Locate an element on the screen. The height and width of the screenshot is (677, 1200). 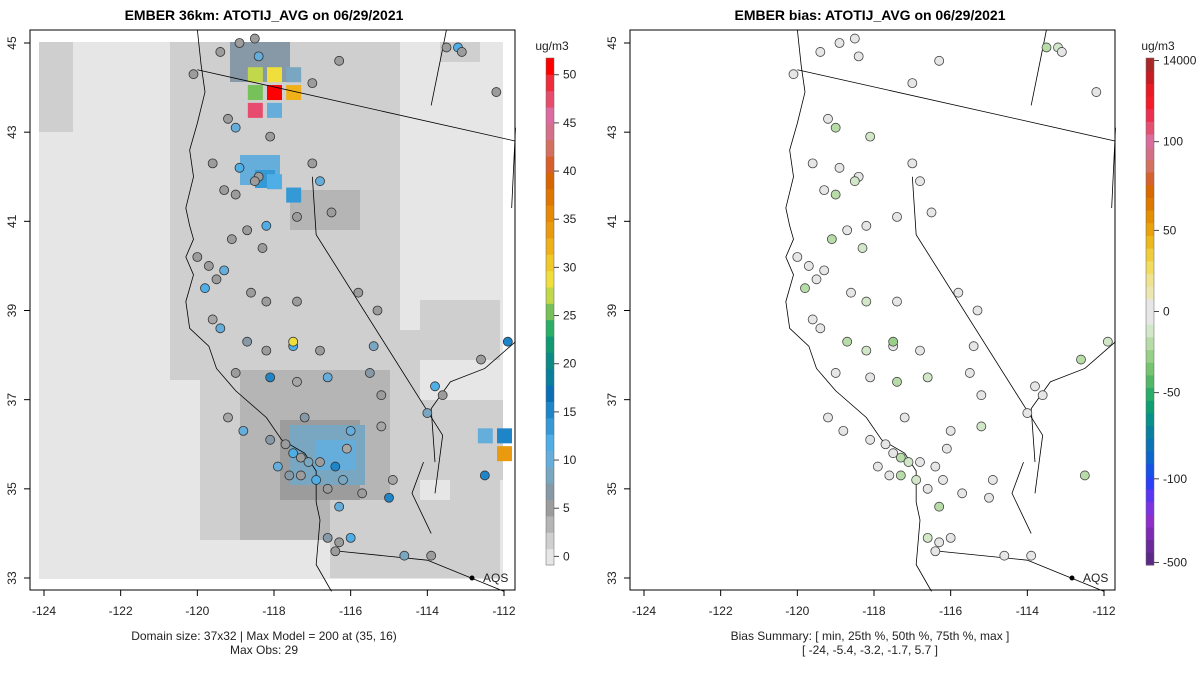
y-tick-label: 33 is located at coordinates (612, 578).